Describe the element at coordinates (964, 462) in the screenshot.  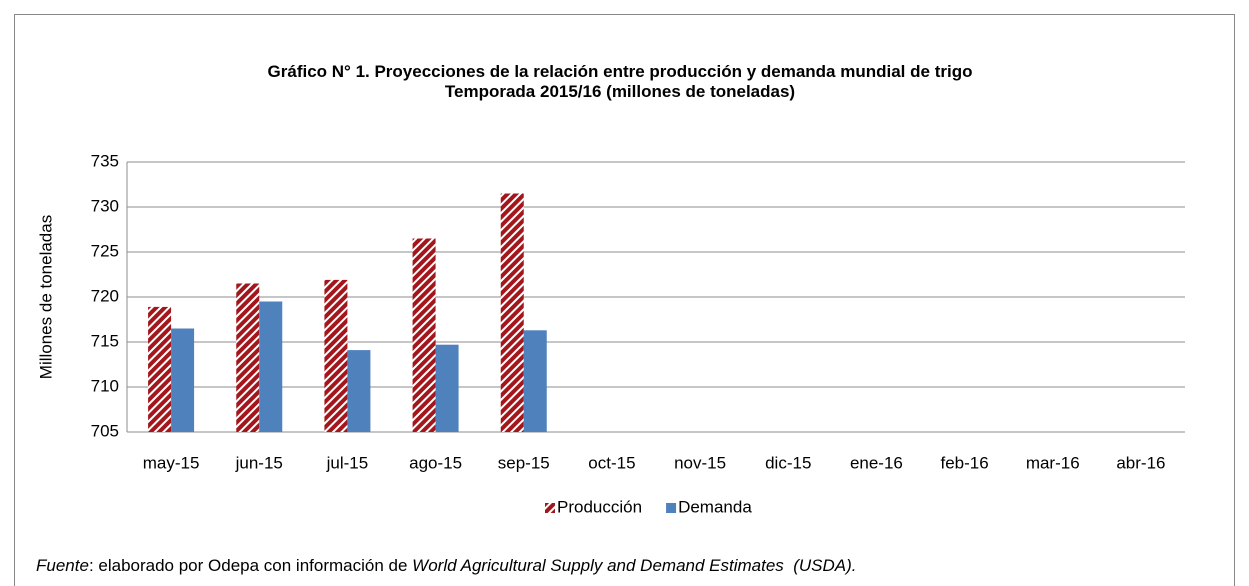
I see `x-tick-label: feb-16` at that location.